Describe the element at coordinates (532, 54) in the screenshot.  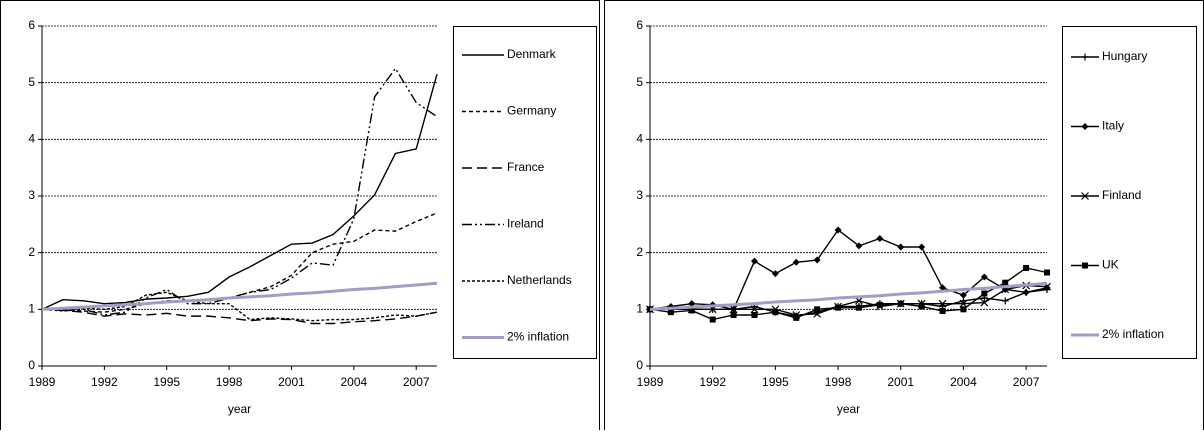
I see `legend-label: Denmark` at that location.